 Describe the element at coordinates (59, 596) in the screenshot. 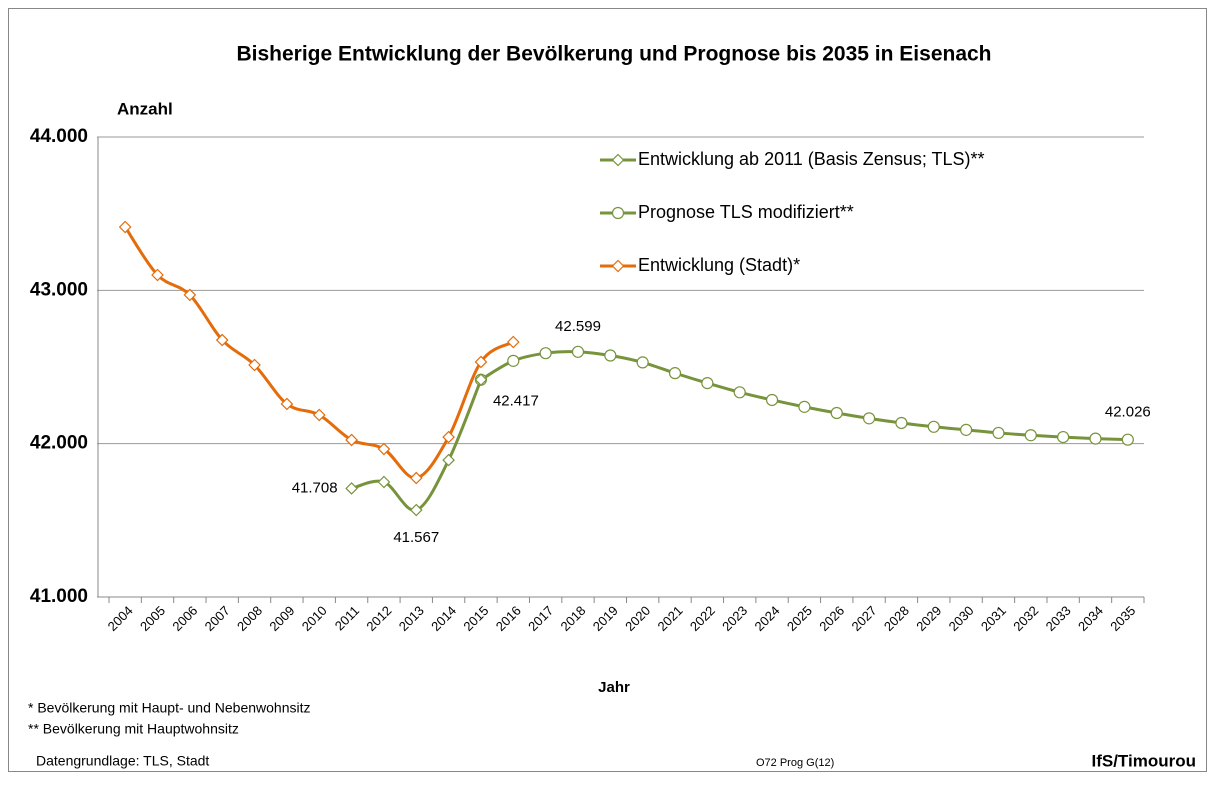

I see `y-tick-label: 41.000` at that location.